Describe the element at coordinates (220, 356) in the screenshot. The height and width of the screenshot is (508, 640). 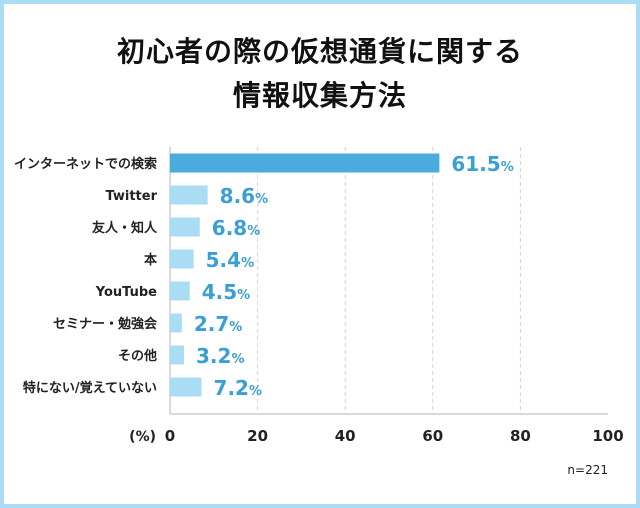
I see `data-label: 3.2%` at that location.